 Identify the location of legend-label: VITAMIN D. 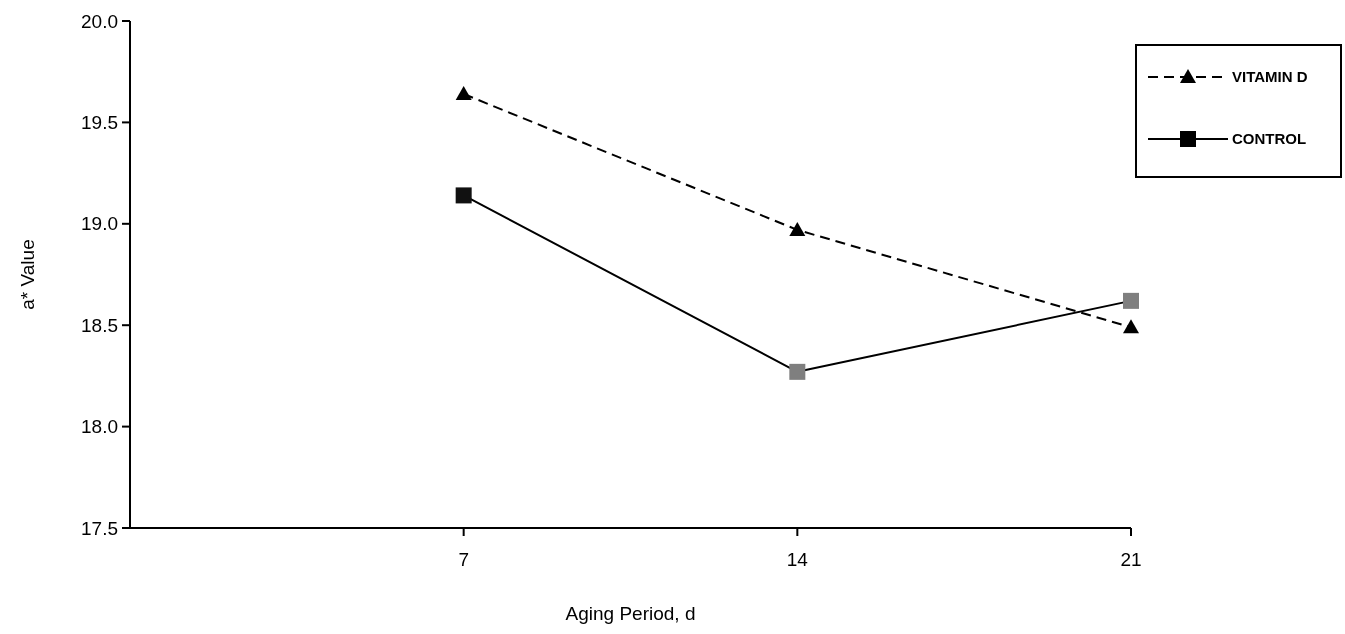
(1270, 77).